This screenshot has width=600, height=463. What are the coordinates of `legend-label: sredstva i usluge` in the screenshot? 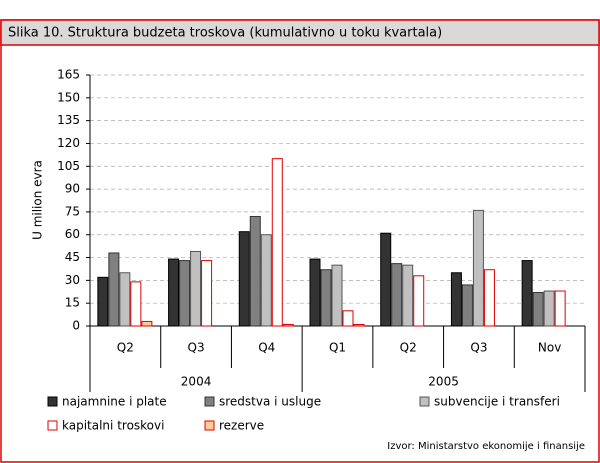 It's located at (270, 402).